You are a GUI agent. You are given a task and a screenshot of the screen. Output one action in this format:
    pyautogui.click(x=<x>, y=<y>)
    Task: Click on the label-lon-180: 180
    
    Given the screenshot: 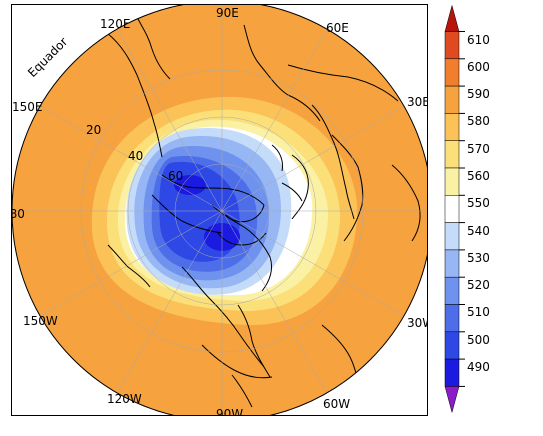 What is the action you would take?
    pyautogui.click(x=18, y=214)
    